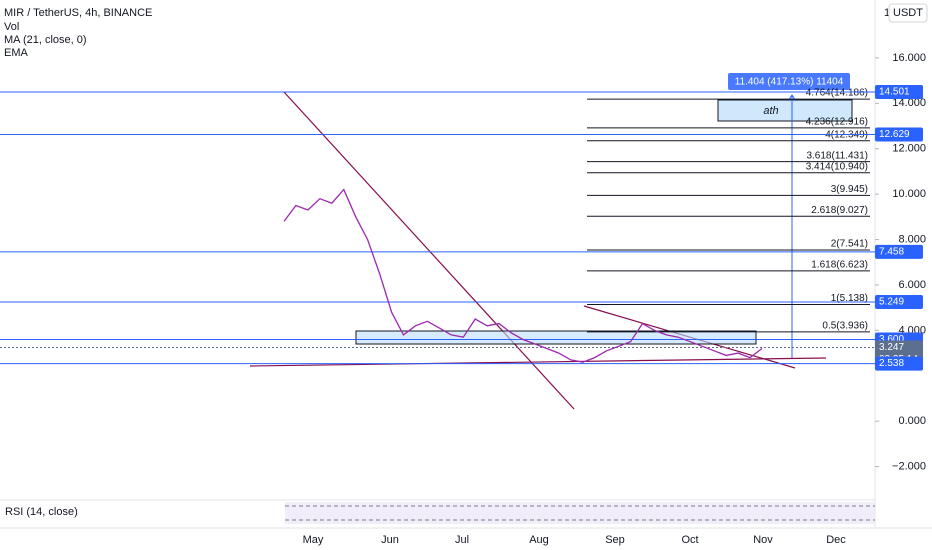 The height and width of the screenshot is (550, 932). I want to click on x-tick-label: Nov, so click(763, 540).